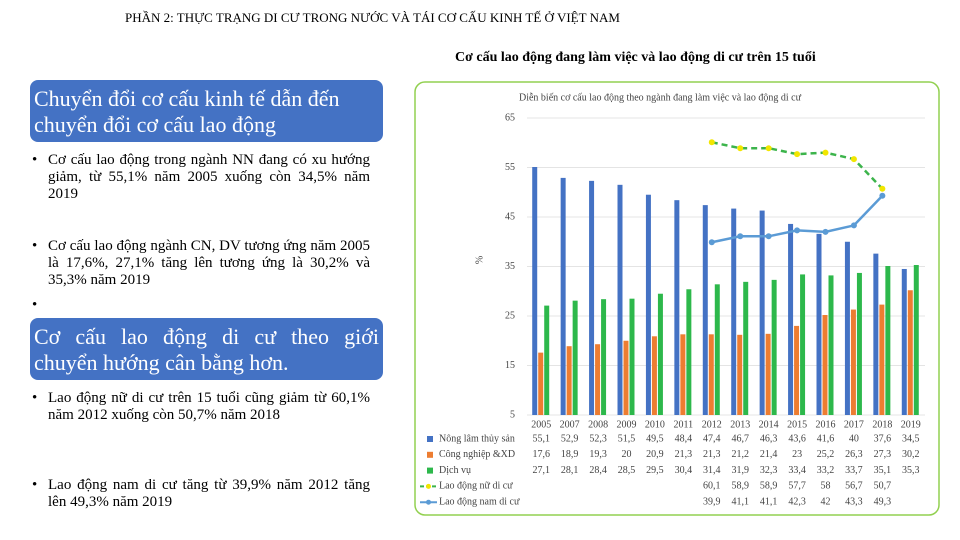 This screenshot has height=540, width=960. I want to click on data-label: 21,3, so click(684, 454).